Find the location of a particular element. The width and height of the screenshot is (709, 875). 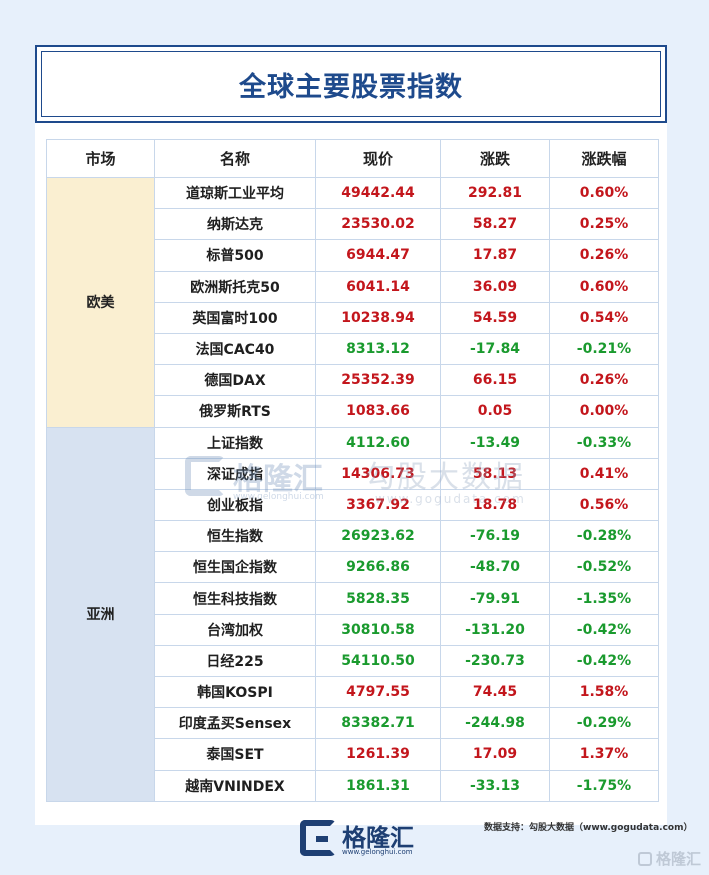

change-cell: -76.19 is located at coordinates (495, 536).